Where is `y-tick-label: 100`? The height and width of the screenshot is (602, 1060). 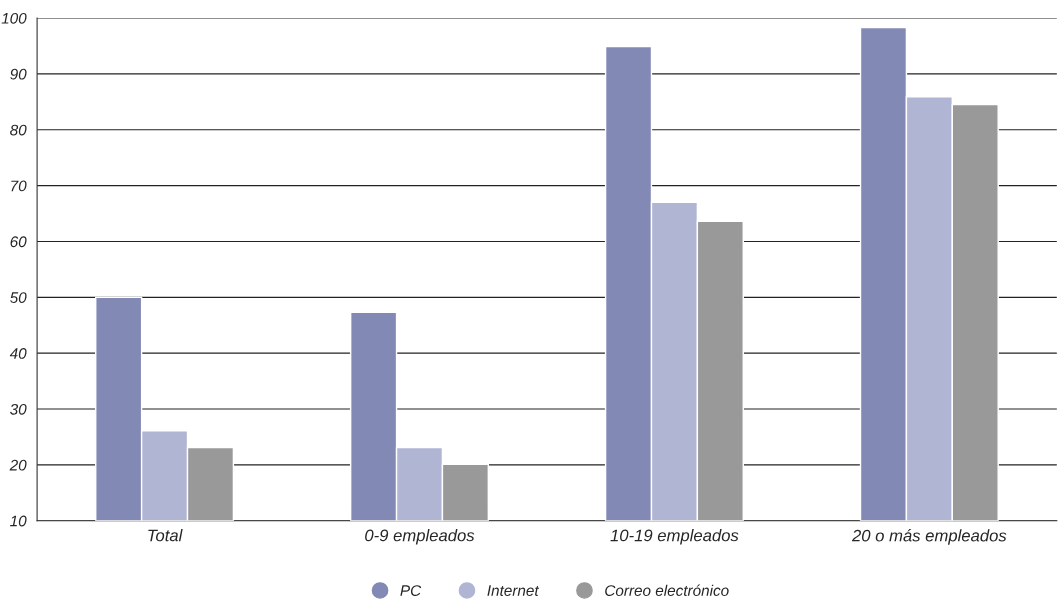
y-tick-label: 100 is located at coordinates (14, 18).